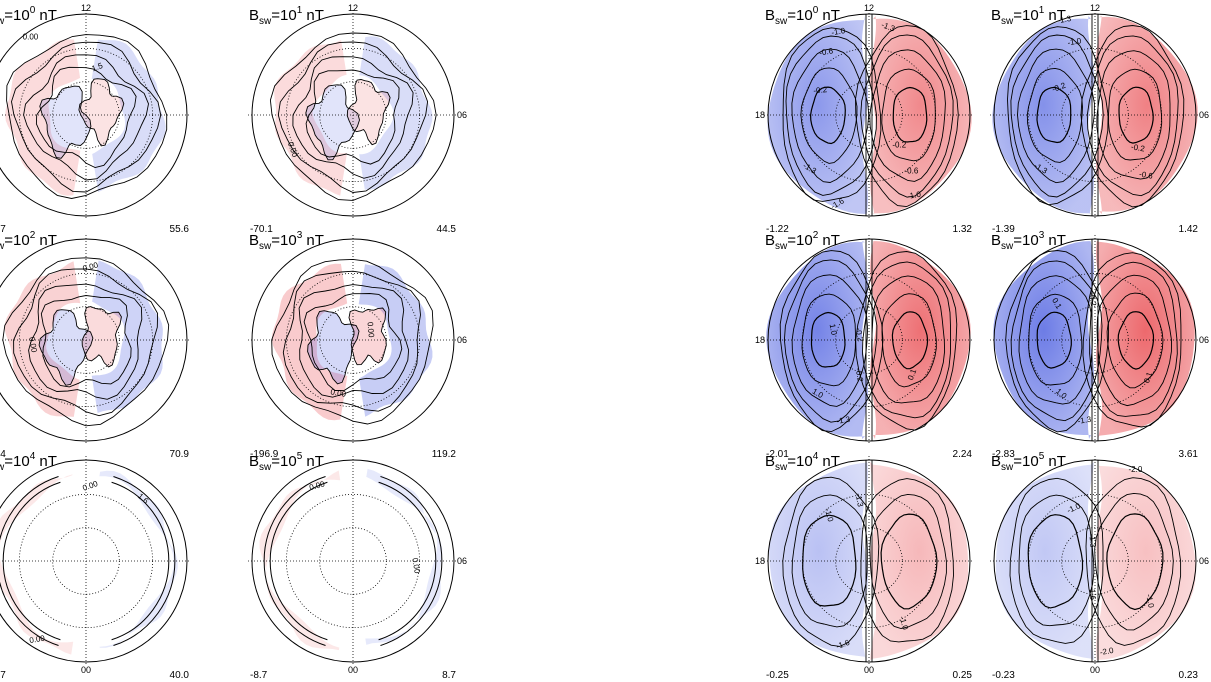  I want to click on panel-max-value: 44.5, so click(447, 229).